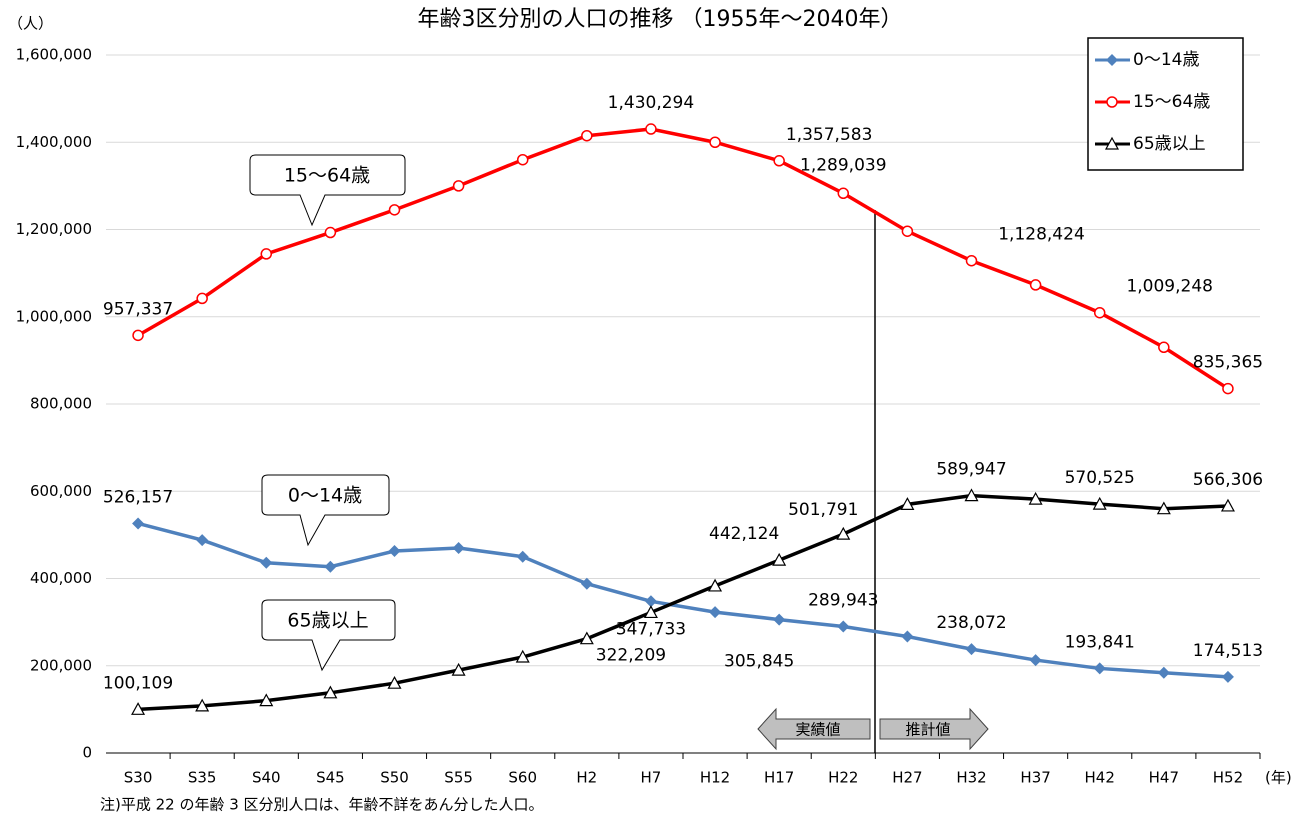 This screenshot has height=823, width=1311. What do you see at coordinates (330, 778) in the screenshot?
I see `x-tick-label: S45` at bounding box center [330, 778].